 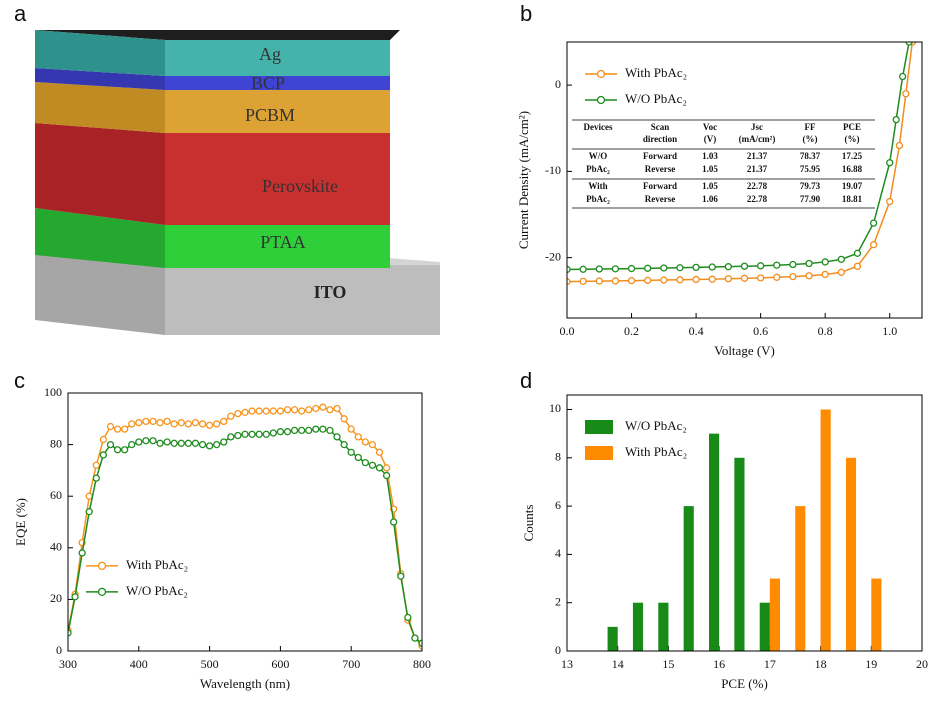 I want to click on x-tick-label: 19, so click(x=871, y=664).